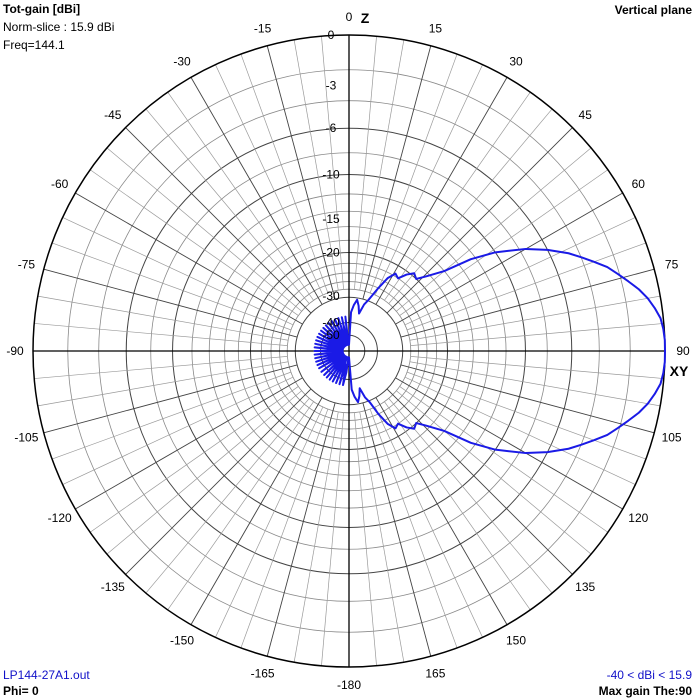 The image size is (700, 700). I want to click on radial-tick-label: -30, so click(331, 296).